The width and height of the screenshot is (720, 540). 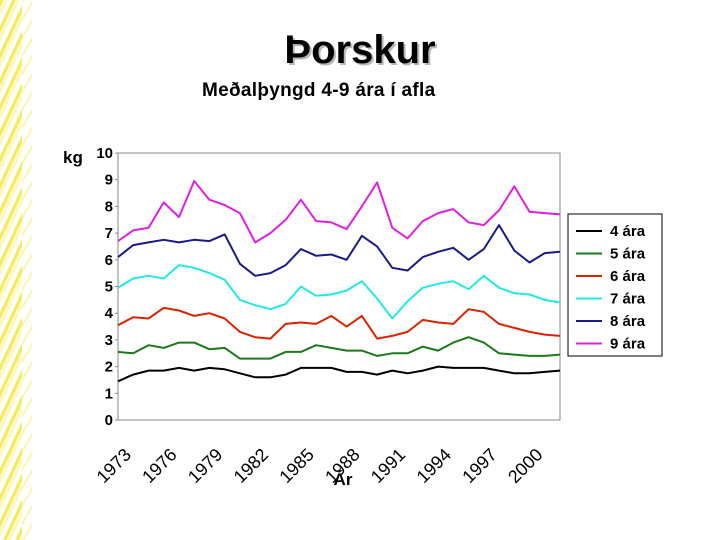 I want to click on chart-subtitle: Meðalþyngd 4-9 ára í afla, so click(x=319, y=90).